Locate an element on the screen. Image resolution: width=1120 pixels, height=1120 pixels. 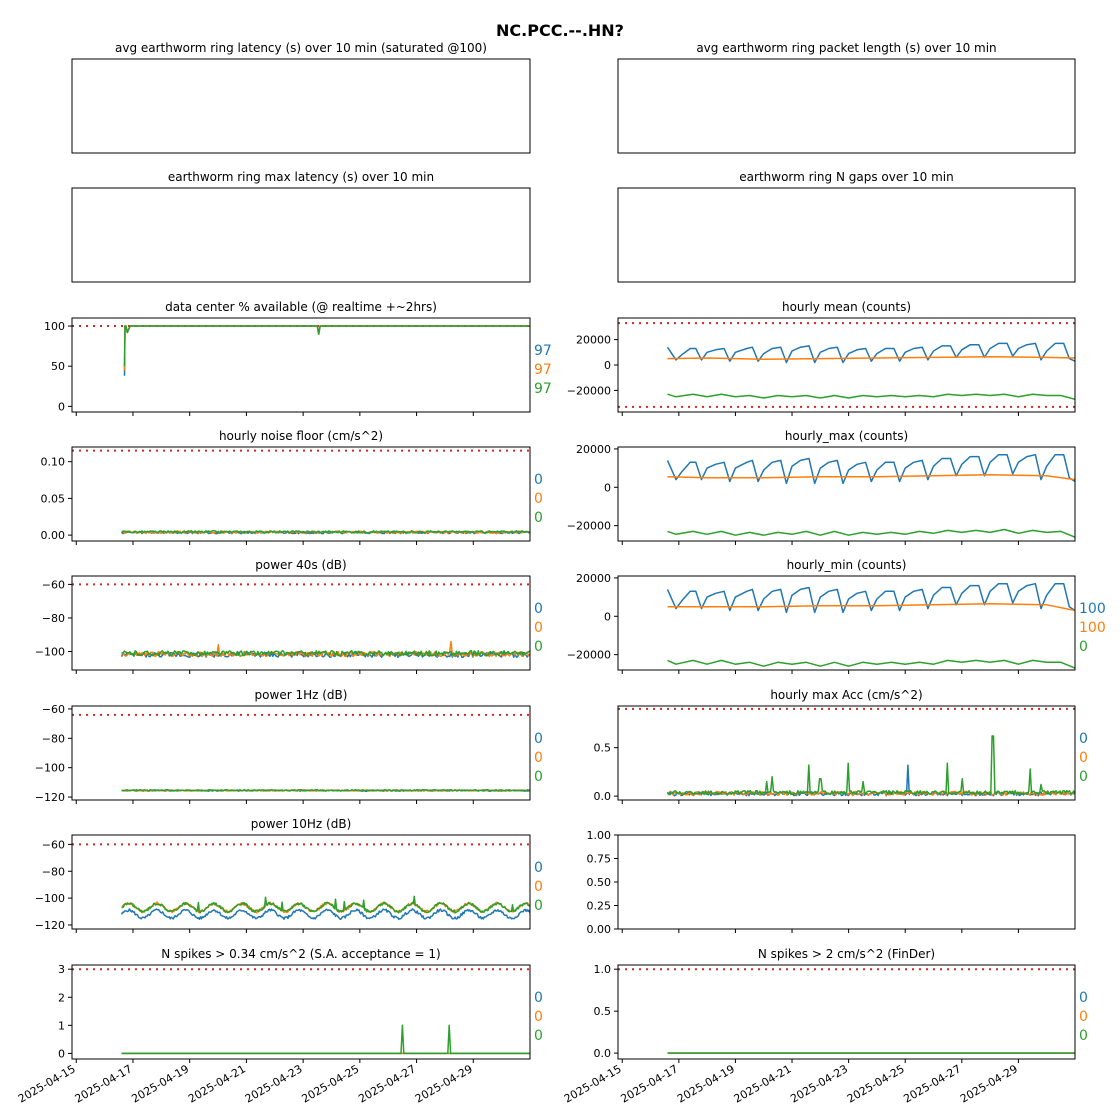
panel-p3: earthworm ring N gaps over 10 min is located at coordinates (846, 226).